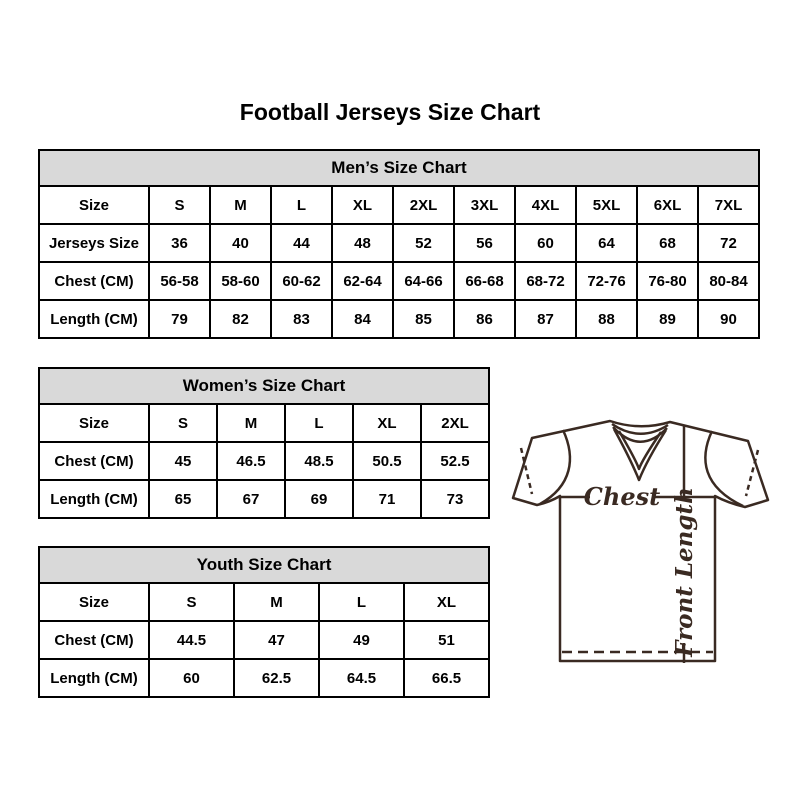 The width and height of the screenshot is (800, 800). What do you see at coordinates (183, 499) in the screenshot?
I see `table-cell: 65` at bounding box center [183, 499].